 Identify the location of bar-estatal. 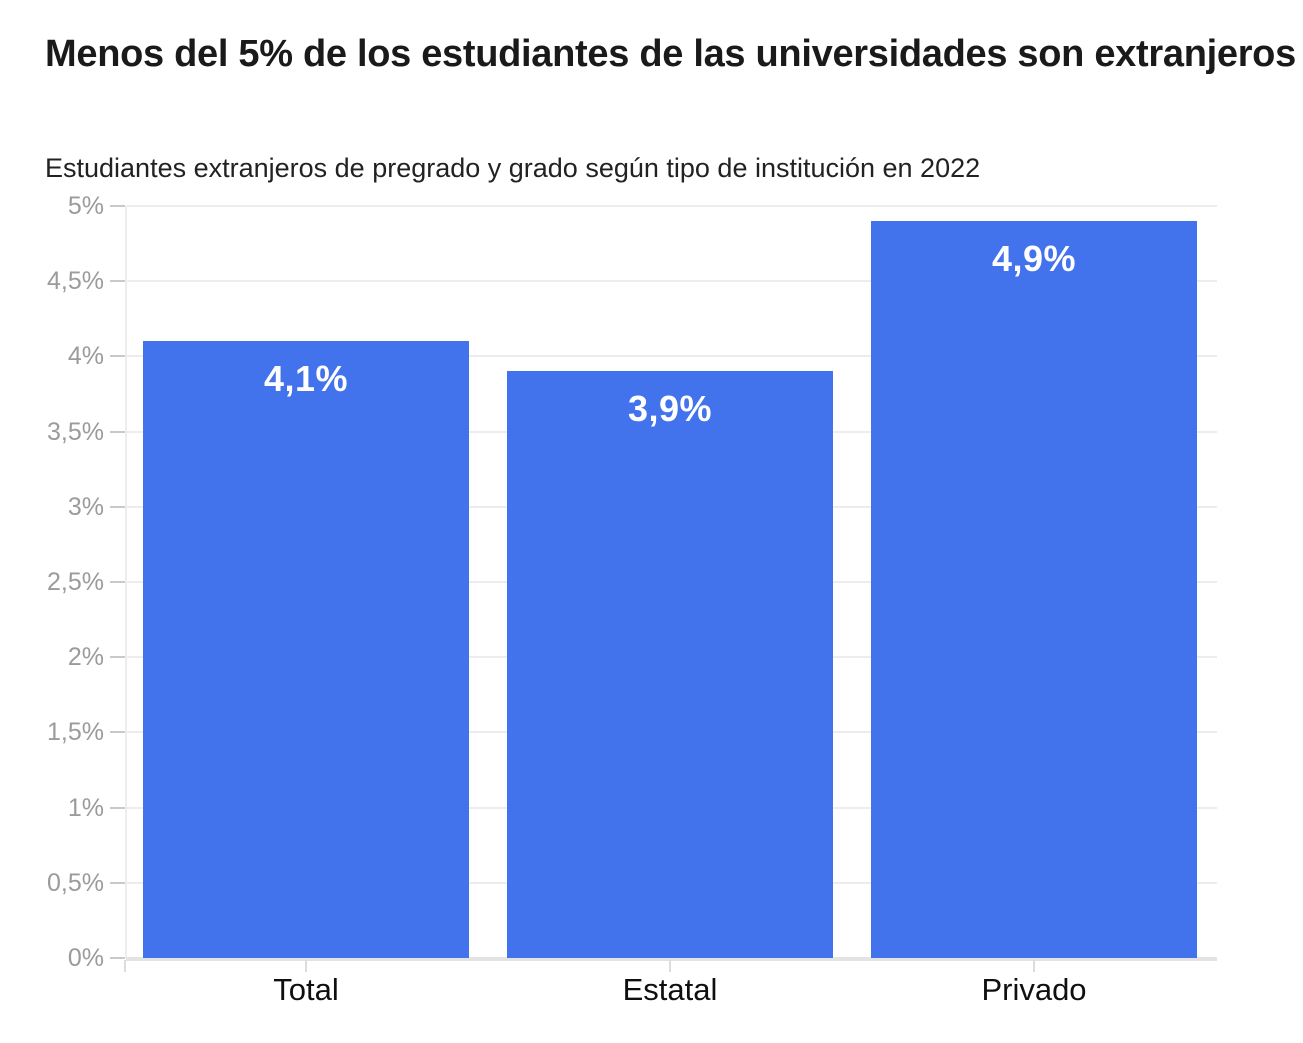
(670, 664).